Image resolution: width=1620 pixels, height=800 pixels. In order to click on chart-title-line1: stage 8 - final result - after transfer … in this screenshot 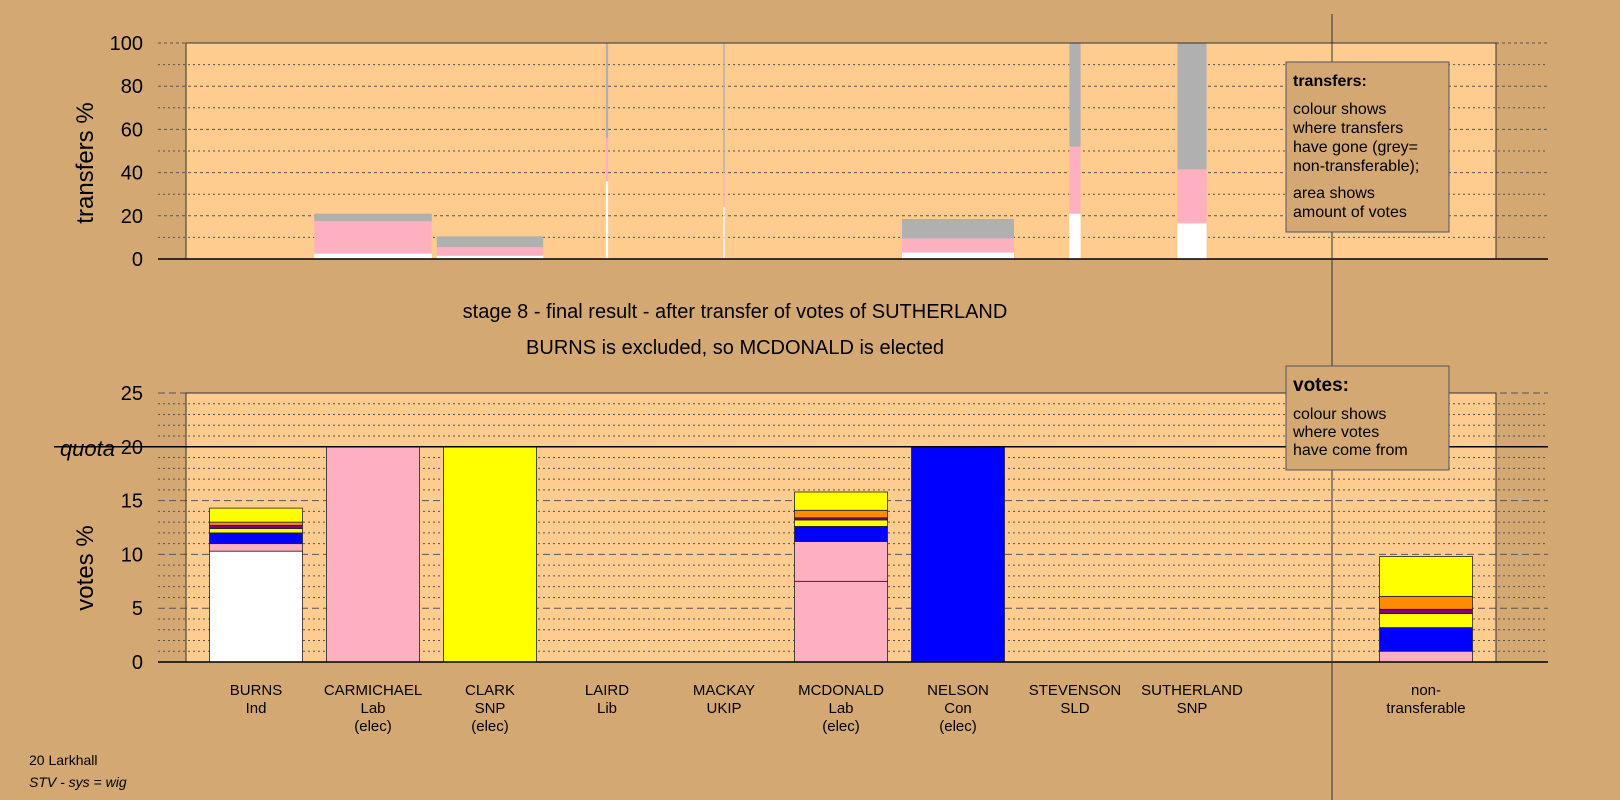, I will do `click(735, 312)`.